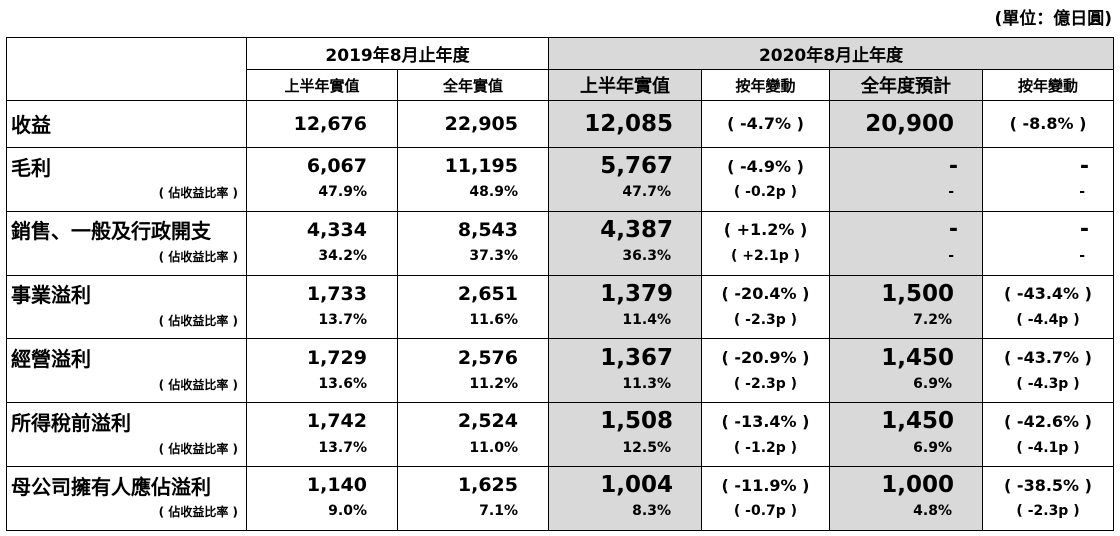 The height and width of the screenshot is (536, 1120). What do you see at coordinates (765, 262) in the screenshot?
I see `ratio-yoy-h1: ( +2.1p )` at bounding box center [765, 262].